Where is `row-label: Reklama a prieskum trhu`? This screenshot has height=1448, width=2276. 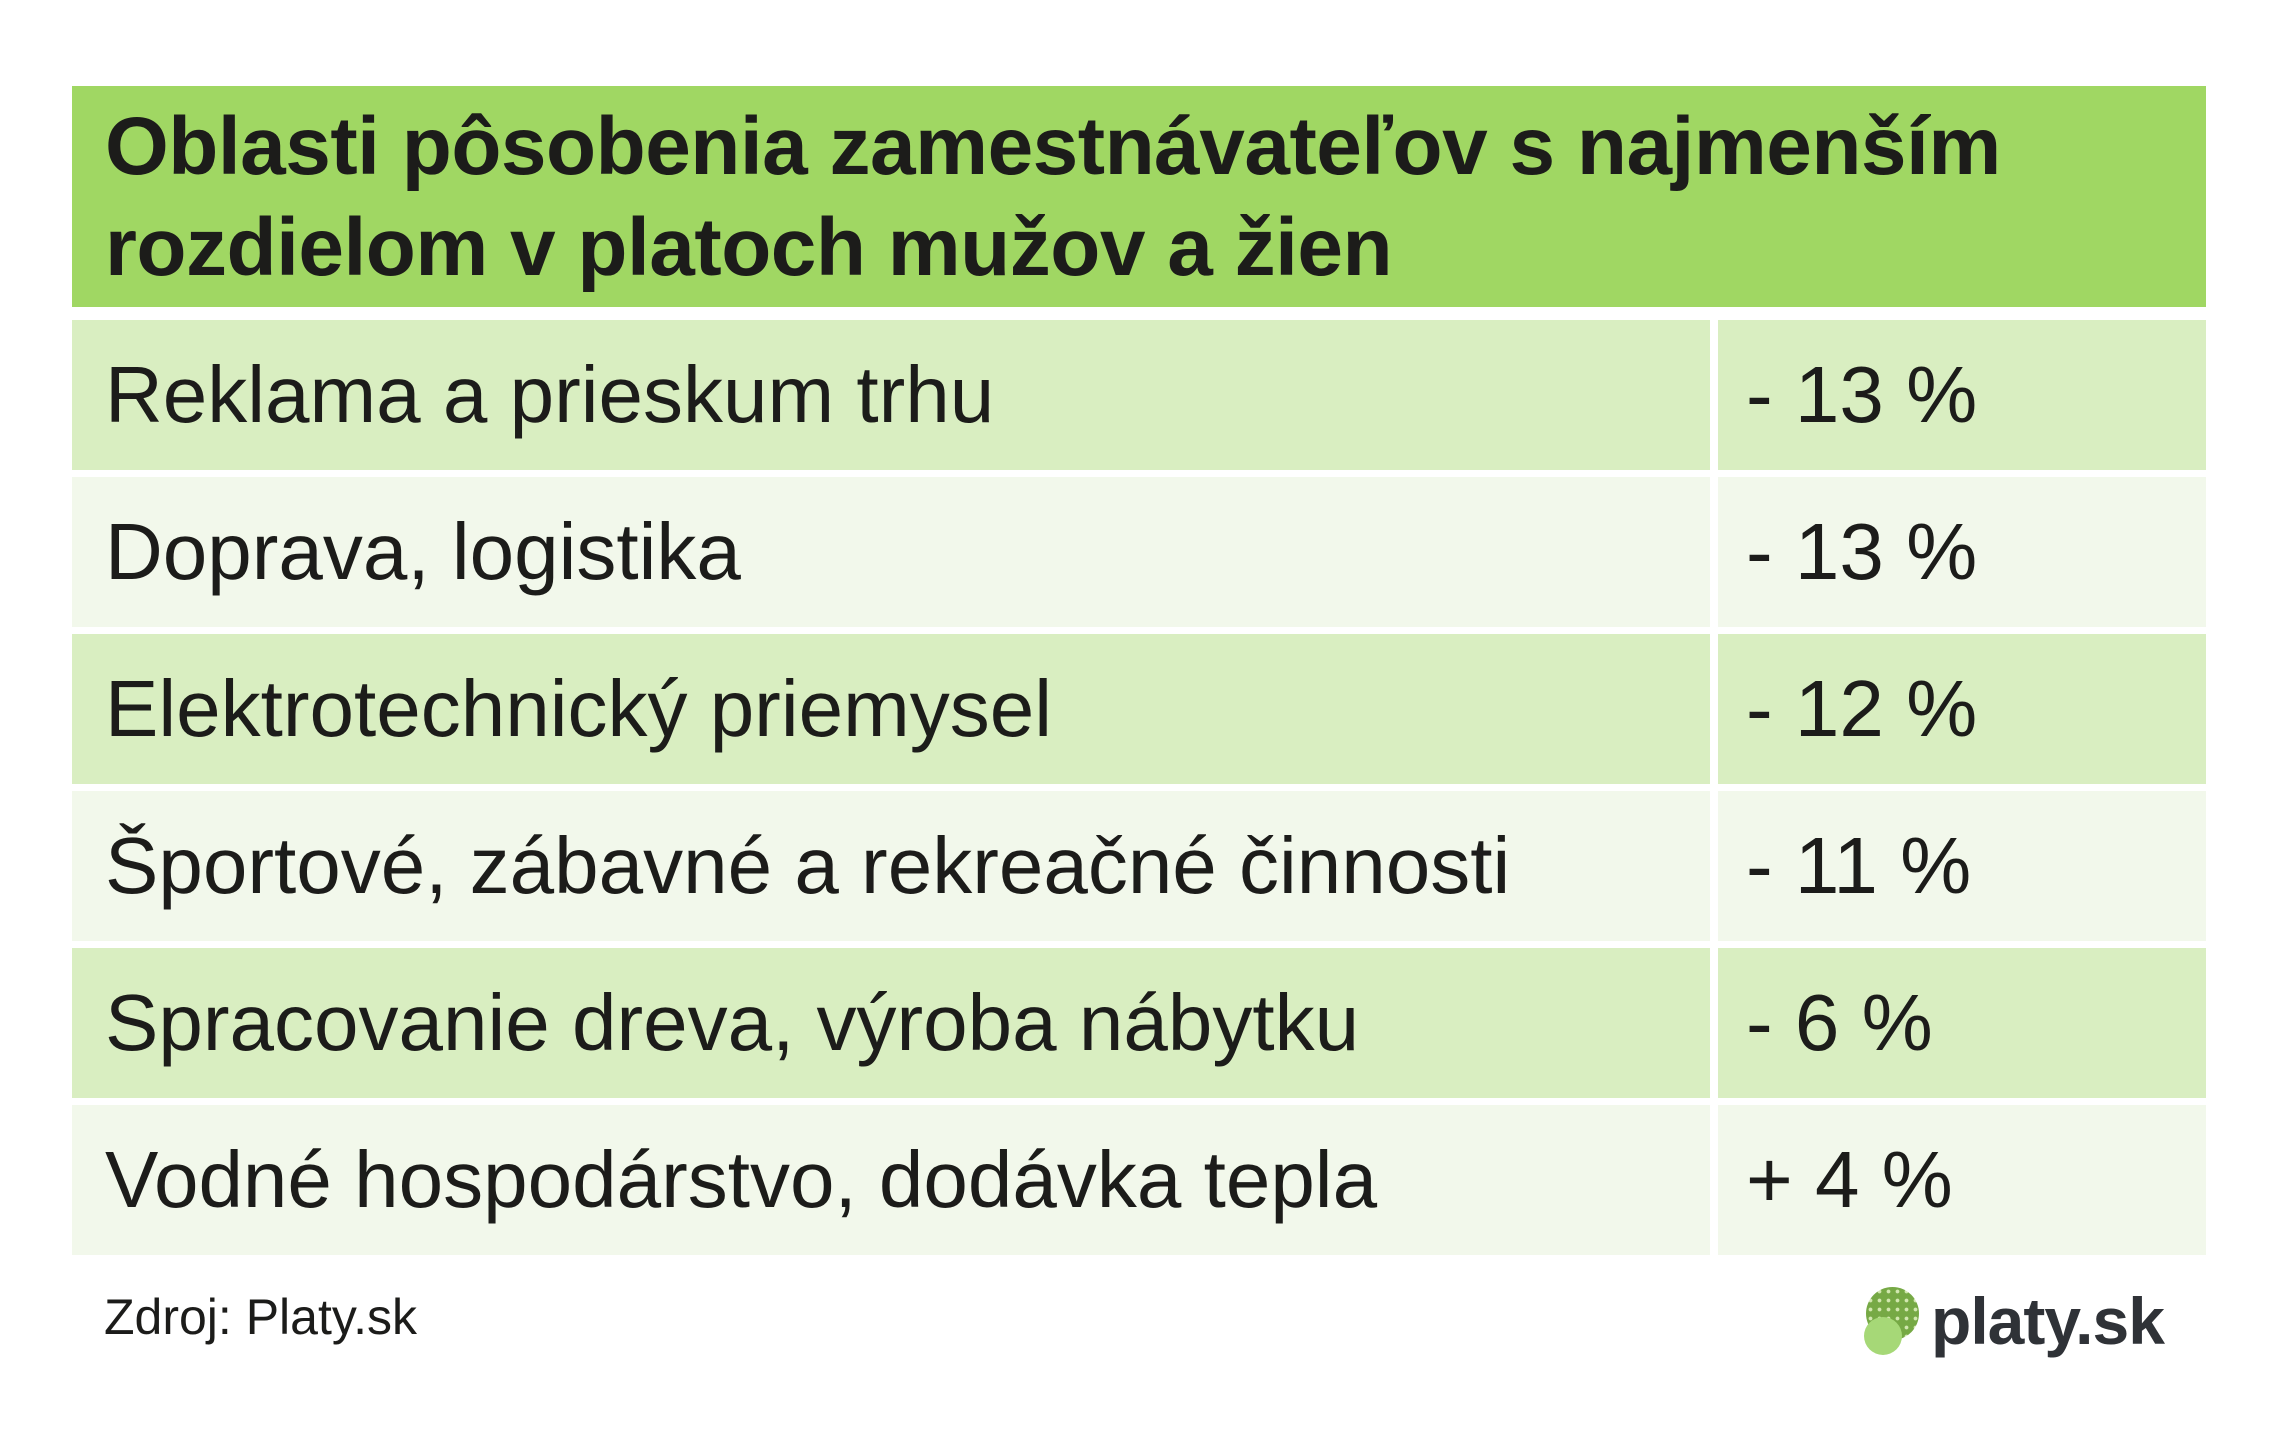 row-label: Reklama a prieskum trhu is located at coordinates (891, 395).